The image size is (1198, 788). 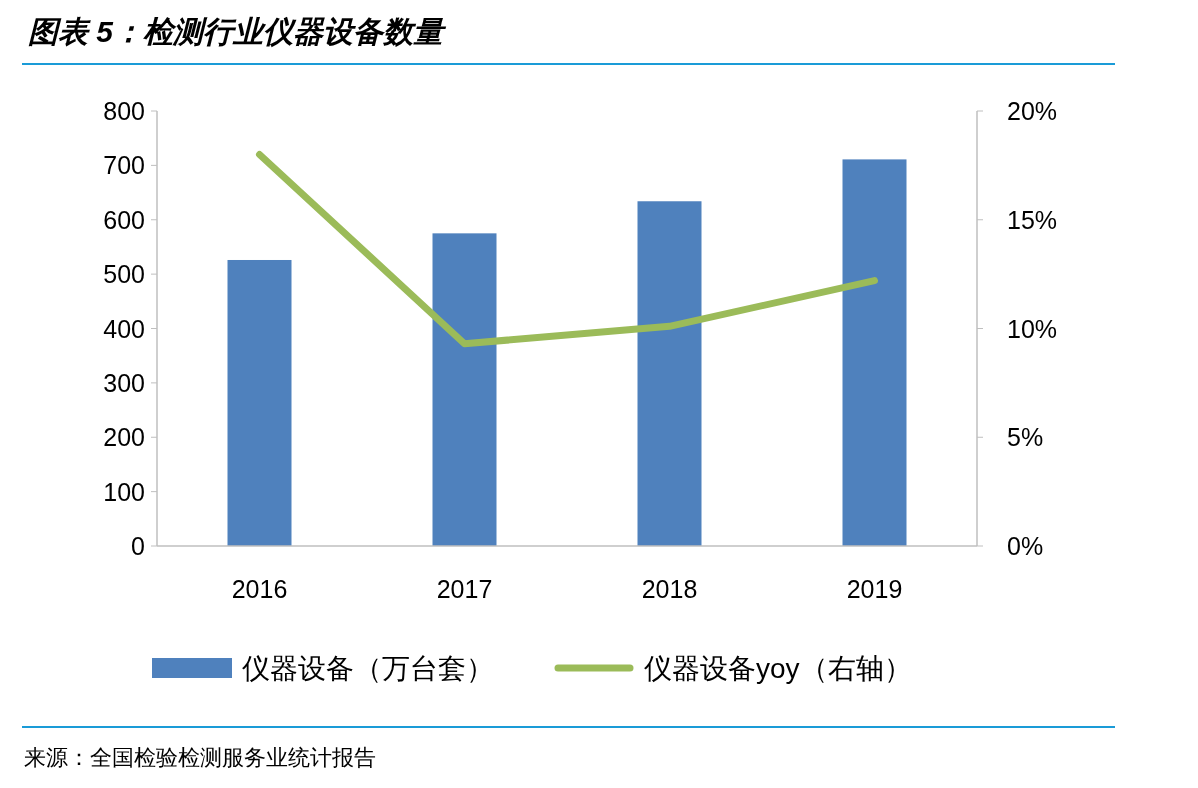 I want to click on source-note: 来源：全国检验检测服务业统计报告, so click(x=200, y=757).